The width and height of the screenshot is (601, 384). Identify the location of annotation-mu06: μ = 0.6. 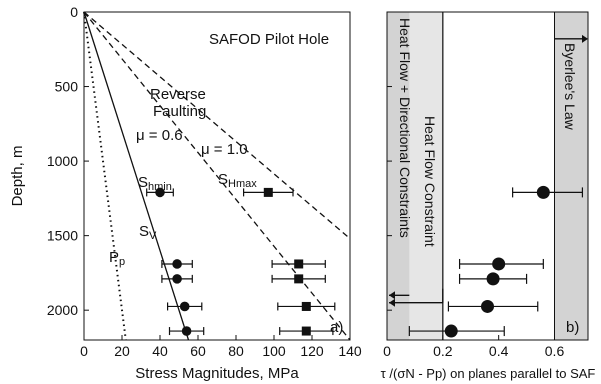
(159, 135).